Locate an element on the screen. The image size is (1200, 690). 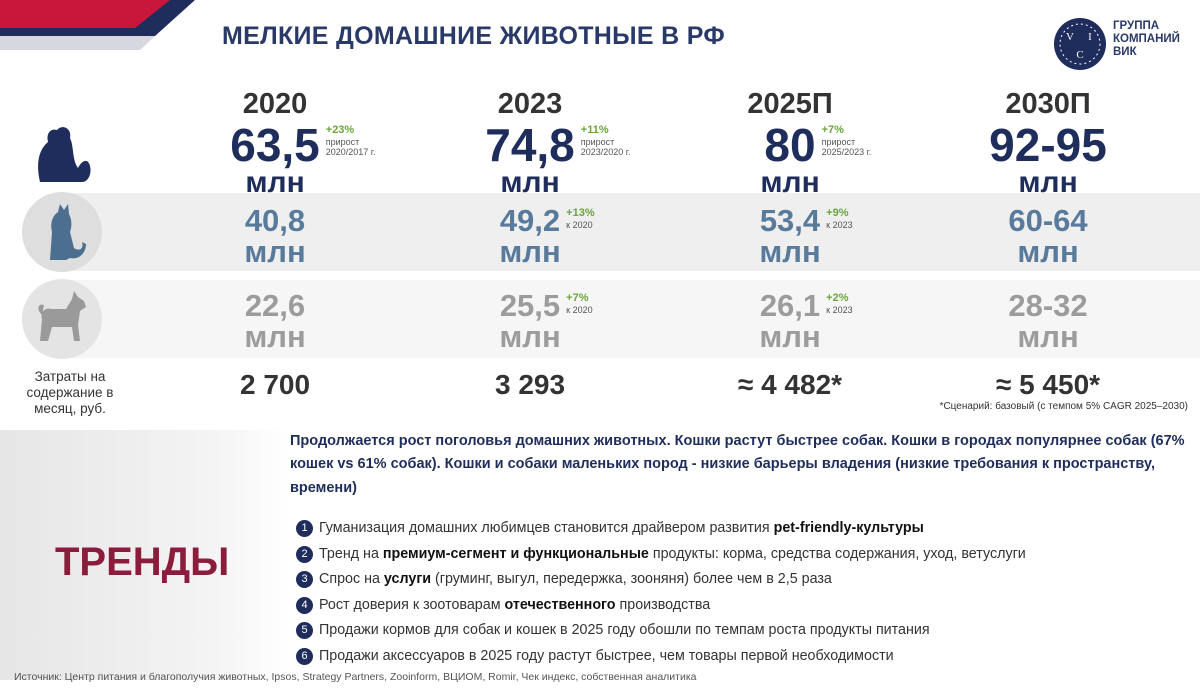
trend-text: премиум-сегмент и функциональные is located at coordinates (515, 553).